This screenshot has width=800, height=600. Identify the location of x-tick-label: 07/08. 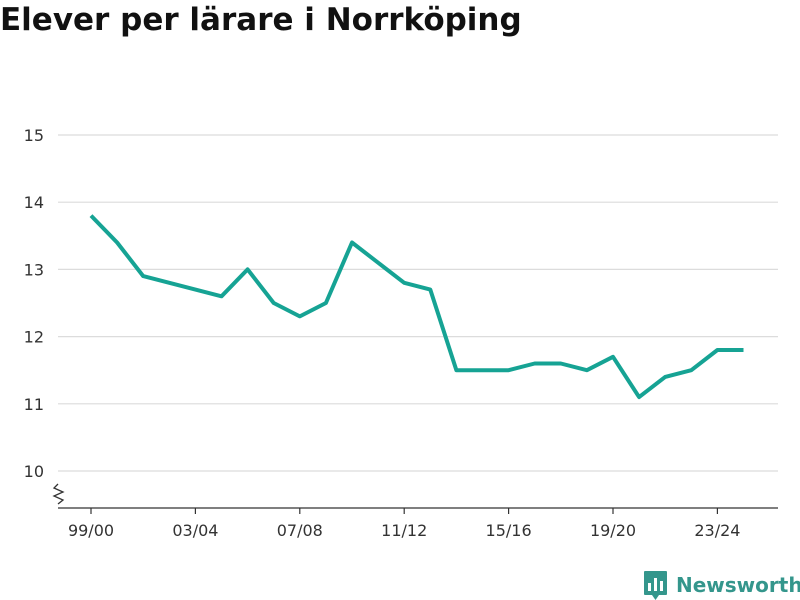
(300, 530).